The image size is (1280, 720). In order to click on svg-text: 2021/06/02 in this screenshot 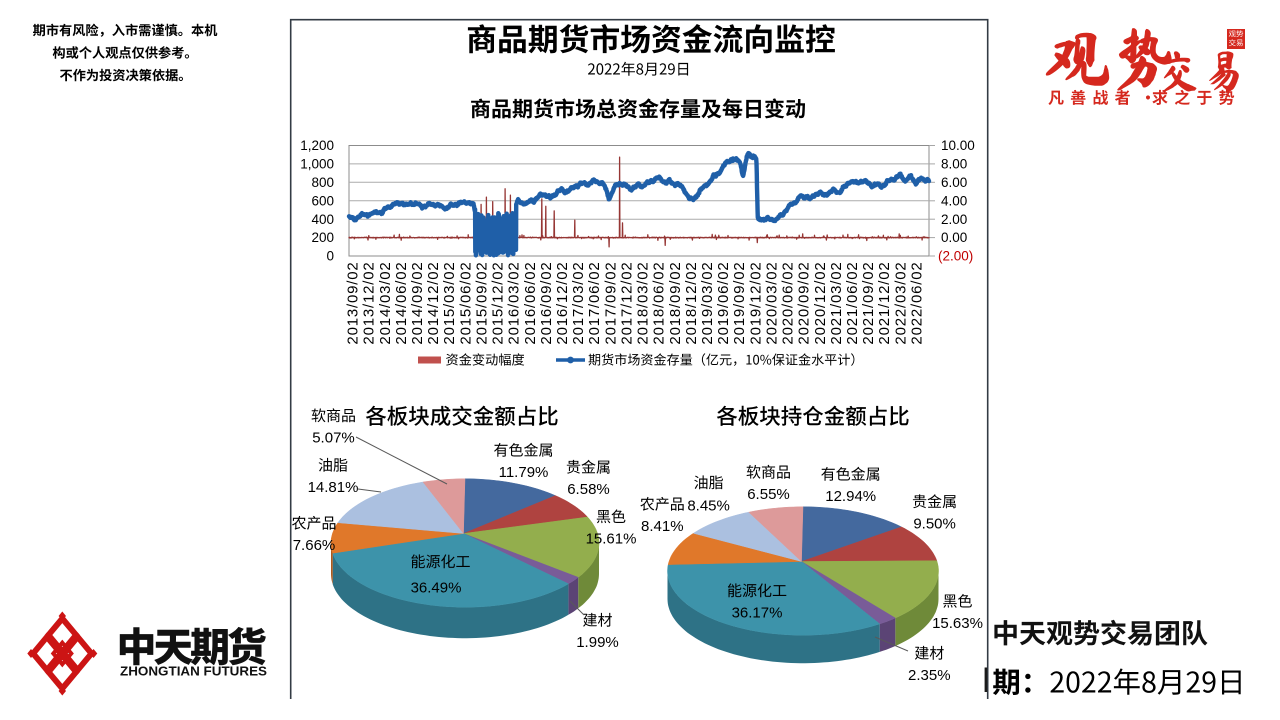, I will do `click(852, 303)`.